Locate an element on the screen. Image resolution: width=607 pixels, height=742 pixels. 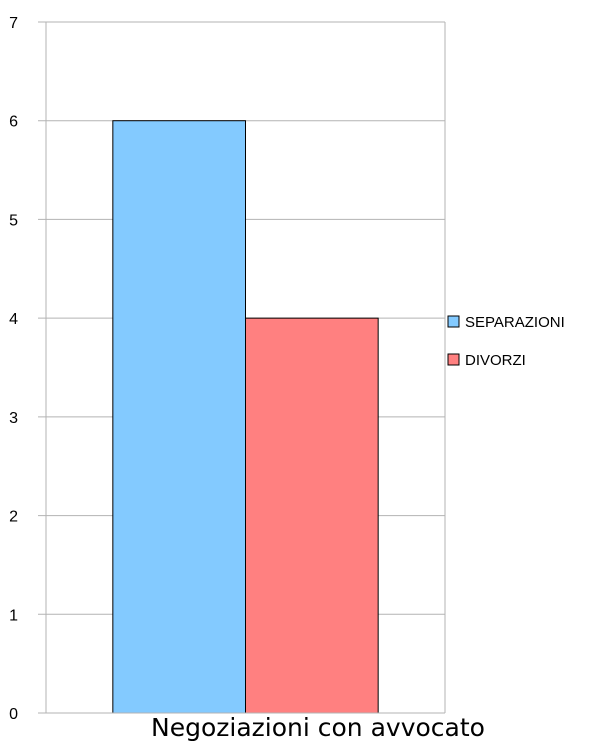
legend-swatch-separazioni is located at coordinates (453, 321).